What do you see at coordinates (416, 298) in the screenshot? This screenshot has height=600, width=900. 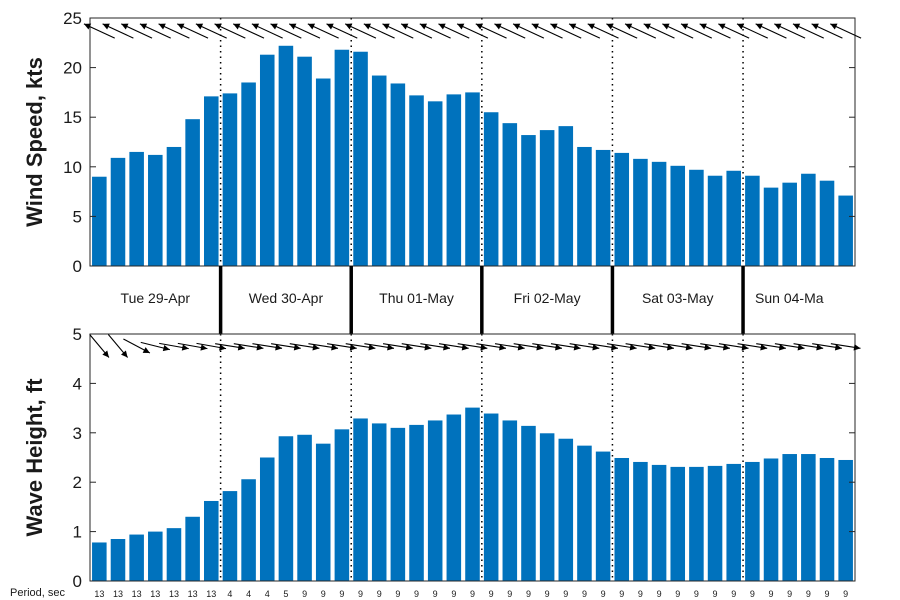 I see `day-label: Thu 01-May` at bounding box center [416, 298].